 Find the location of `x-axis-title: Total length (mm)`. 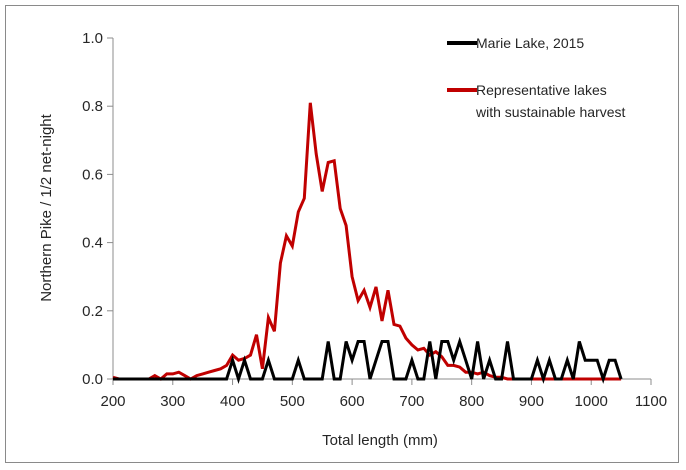

x-axis-title: Total length (mm) is located at coordinates (380, 440).